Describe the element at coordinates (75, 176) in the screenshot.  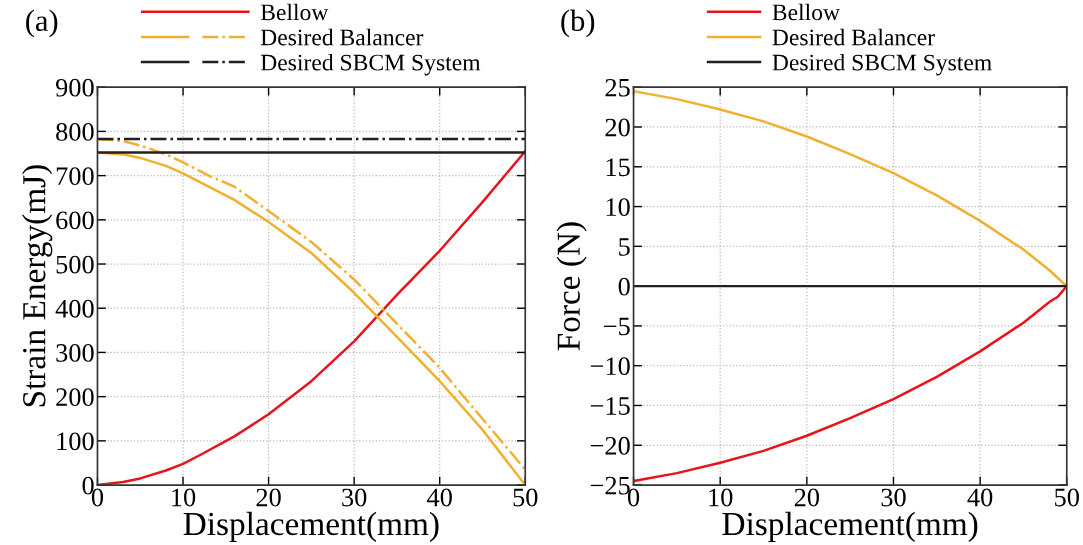
I see `y-tick-label: 700` at that location.